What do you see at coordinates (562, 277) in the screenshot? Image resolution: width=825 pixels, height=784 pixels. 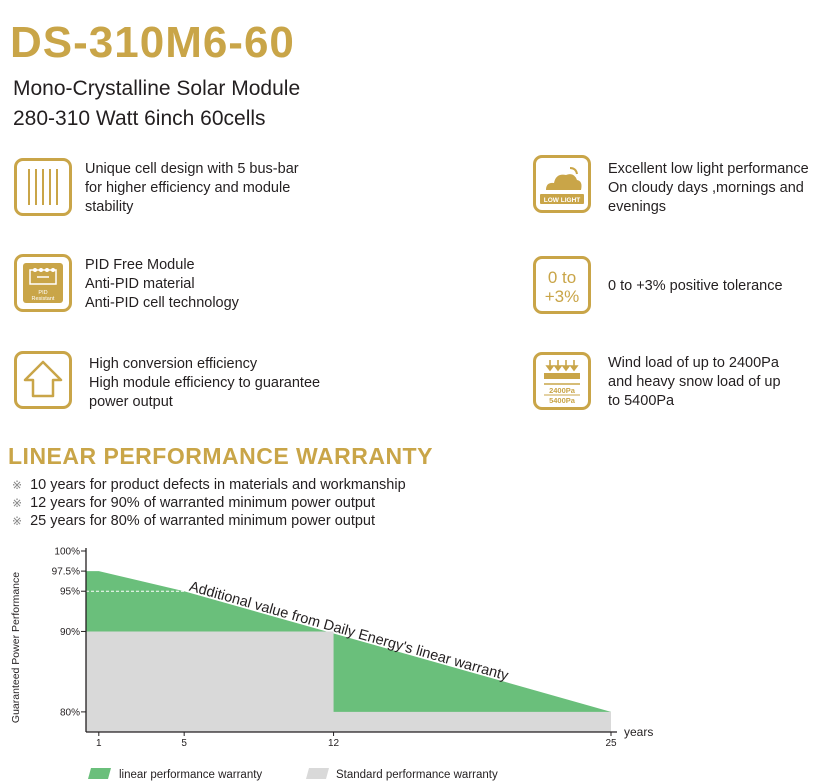 I see `tolerance-label-top: 0 to` at bounding box center [562, 277].